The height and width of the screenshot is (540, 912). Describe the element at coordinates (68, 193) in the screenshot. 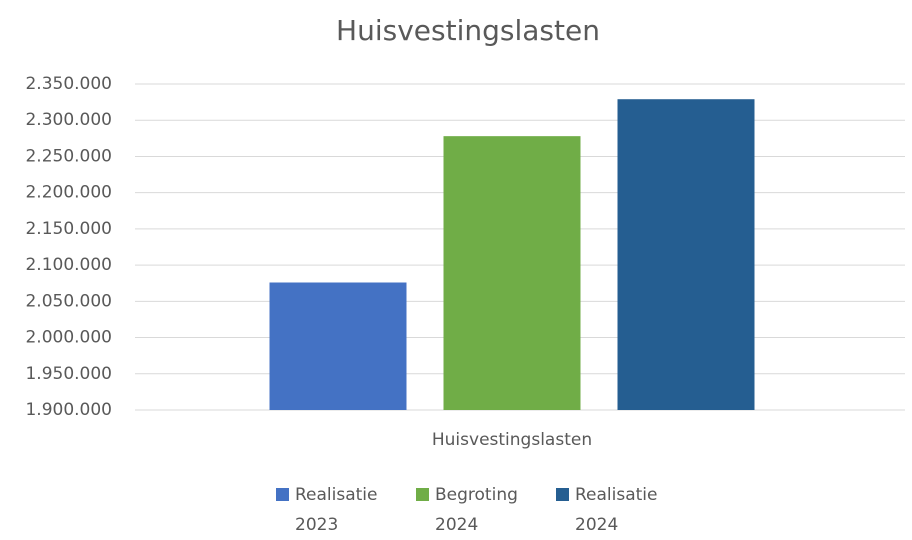

I see `y-tick-label: 2.200.000` at that location.